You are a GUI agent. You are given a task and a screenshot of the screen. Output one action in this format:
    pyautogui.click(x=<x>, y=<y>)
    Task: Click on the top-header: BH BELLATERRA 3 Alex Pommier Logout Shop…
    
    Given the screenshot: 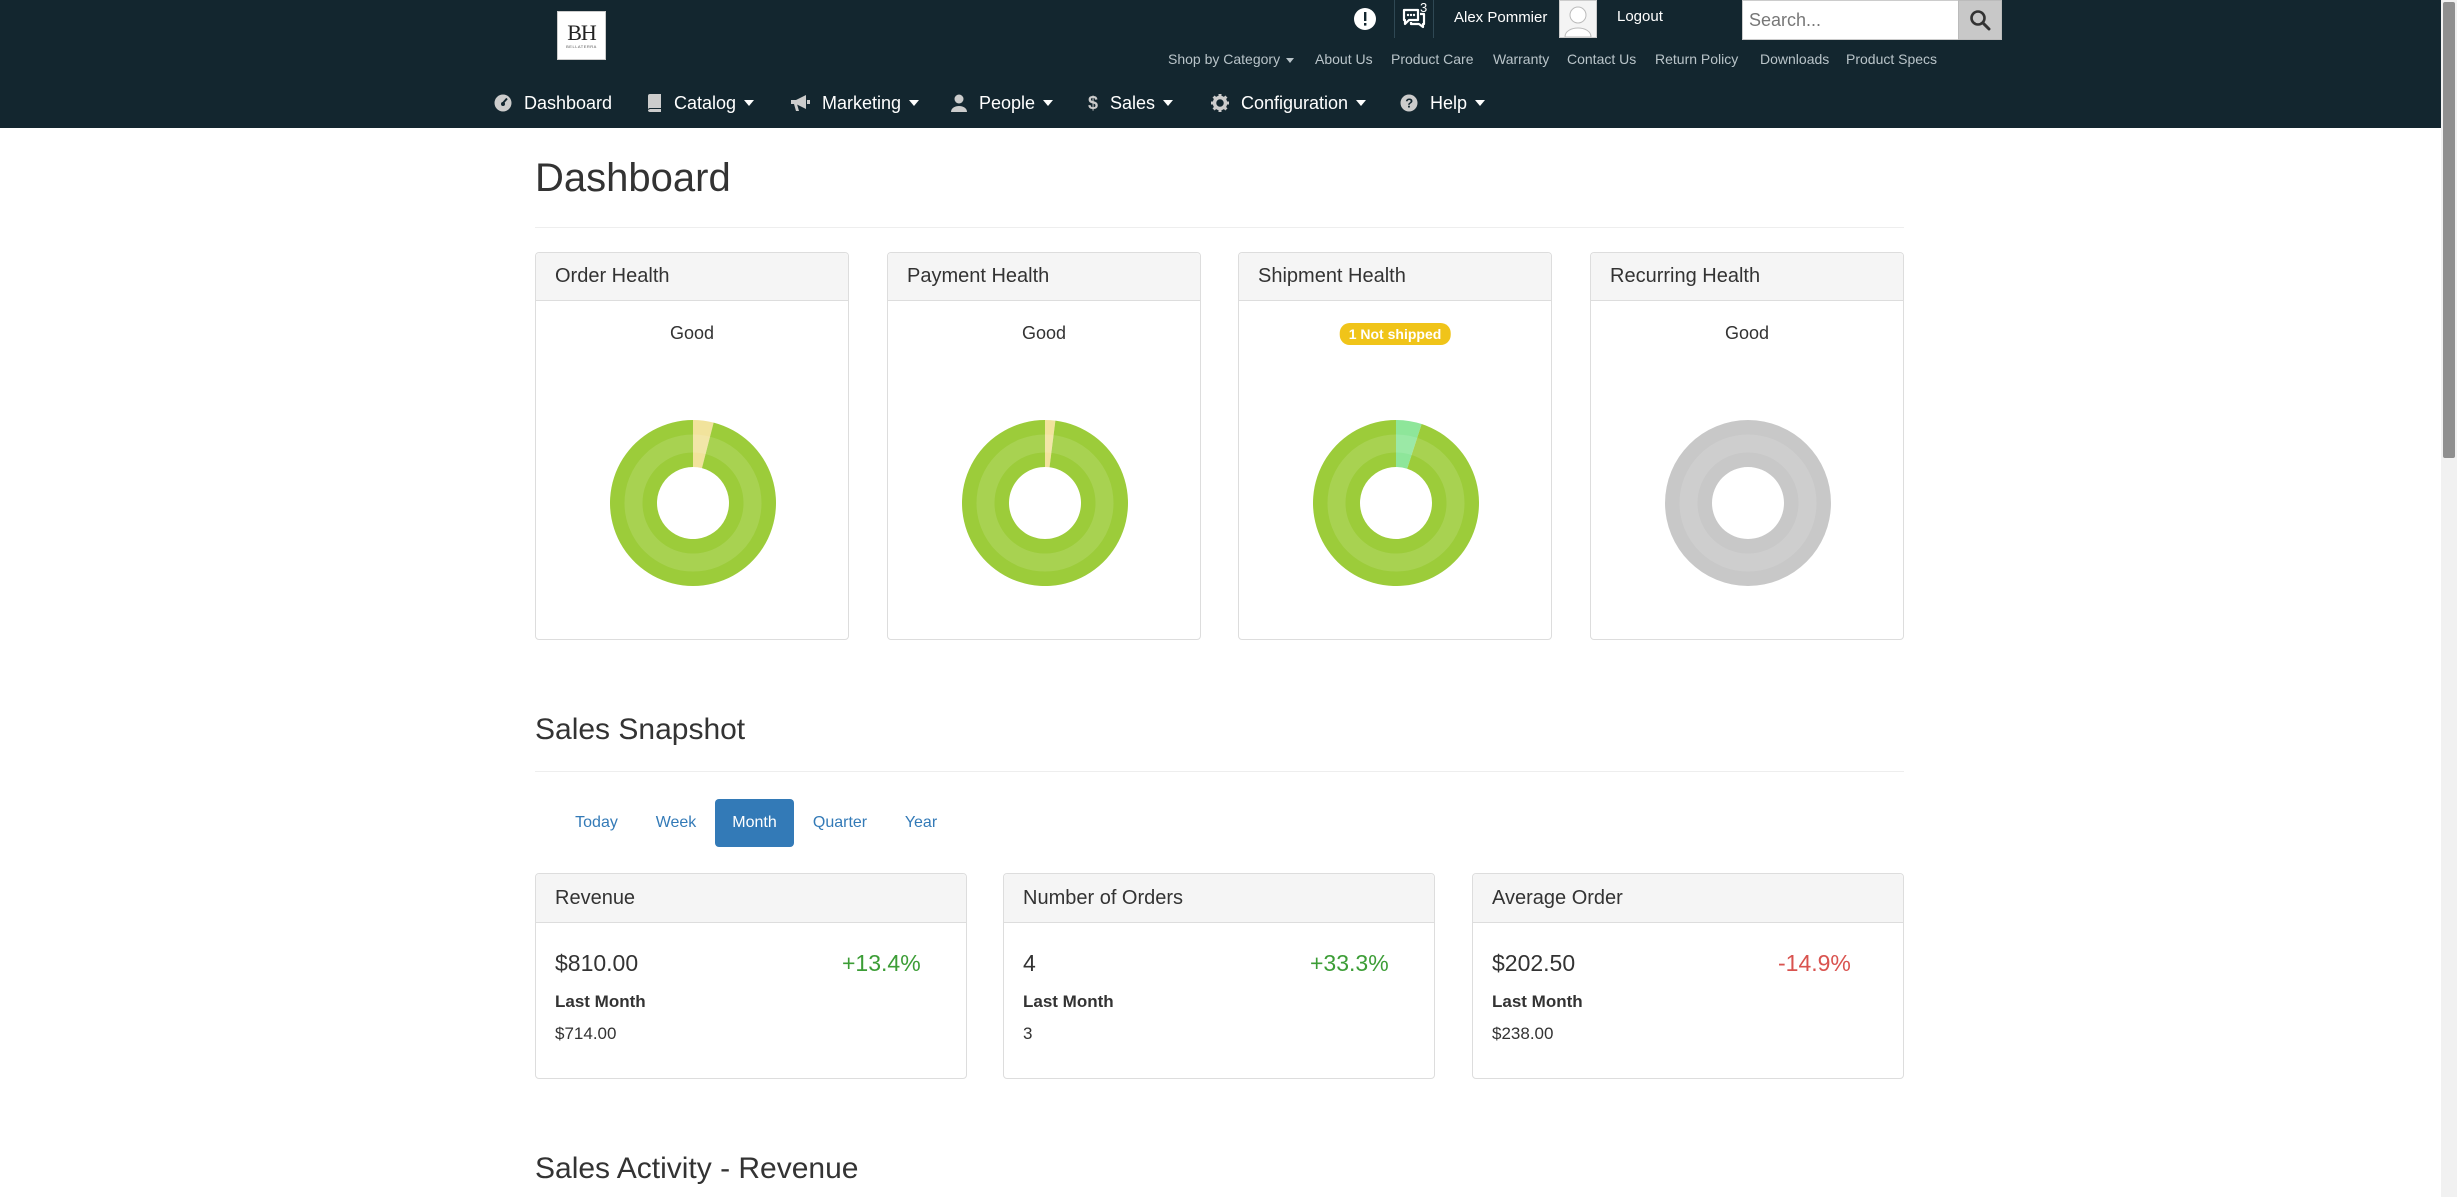 What is the action you would take?
    pyautogui.click(x=1220, y=64)
    